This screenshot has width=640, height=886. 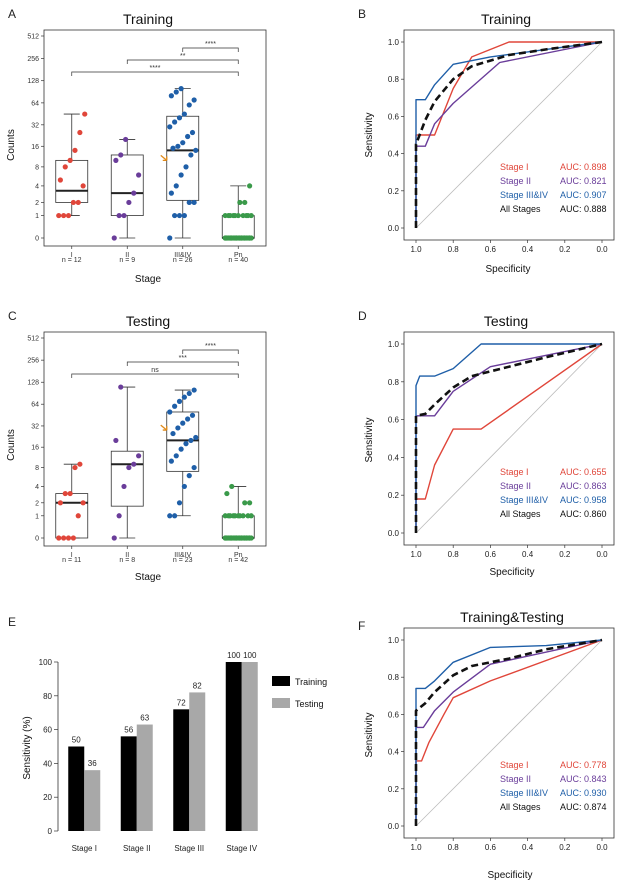 What do you see at coordinates (238, 260) in the screenshot?
I see `n-label: n = 40` at bounding box center [238, 260].